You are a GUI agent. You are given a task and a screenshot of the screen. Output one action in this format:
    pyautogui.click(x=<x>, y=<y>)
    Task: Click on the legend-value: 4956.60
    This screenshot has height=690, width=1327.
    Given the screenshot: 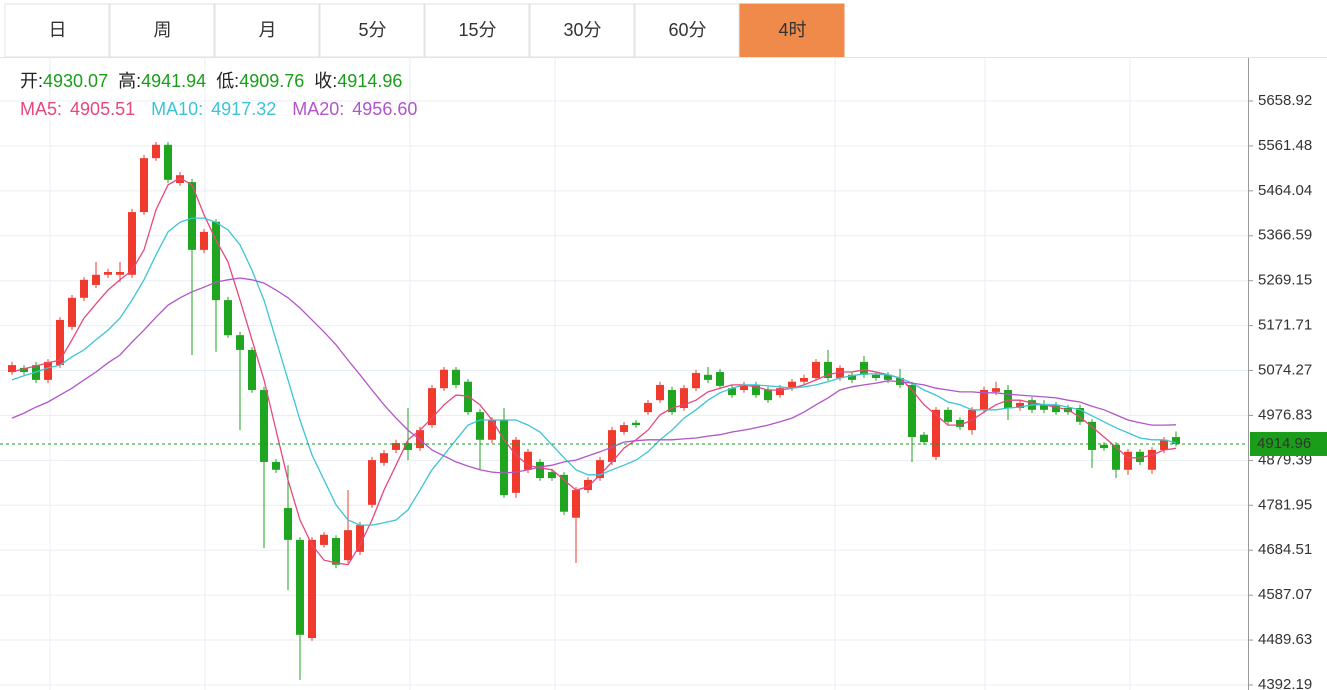 What is the action you would take?
    pyautogui.click(x=384, y=109)
    